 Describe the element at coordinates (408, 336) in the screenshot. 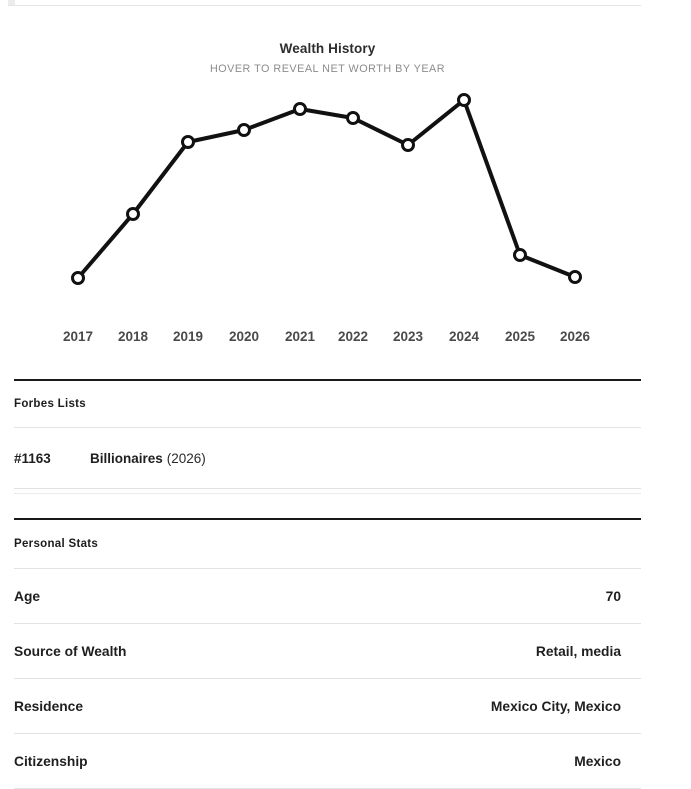

I see `x-axis-label-2023: 2023` at that location.